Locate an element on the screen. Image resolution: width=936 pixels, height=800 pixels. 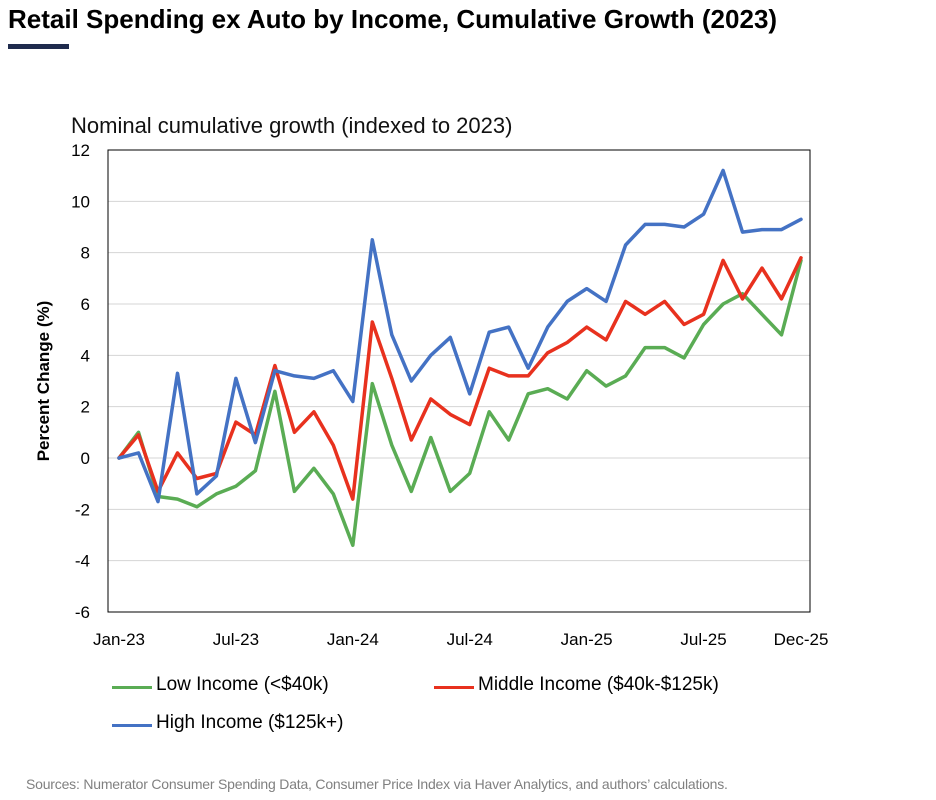
y-tick-label: 2 is located at coordinates (85, 407).